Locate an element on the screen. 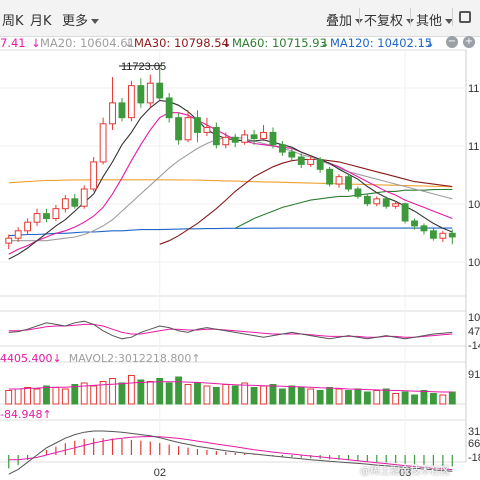 This screenshot has height=480, width=480. ma120-value: MA120: 10402.15 is located at coordinates (381, 43).